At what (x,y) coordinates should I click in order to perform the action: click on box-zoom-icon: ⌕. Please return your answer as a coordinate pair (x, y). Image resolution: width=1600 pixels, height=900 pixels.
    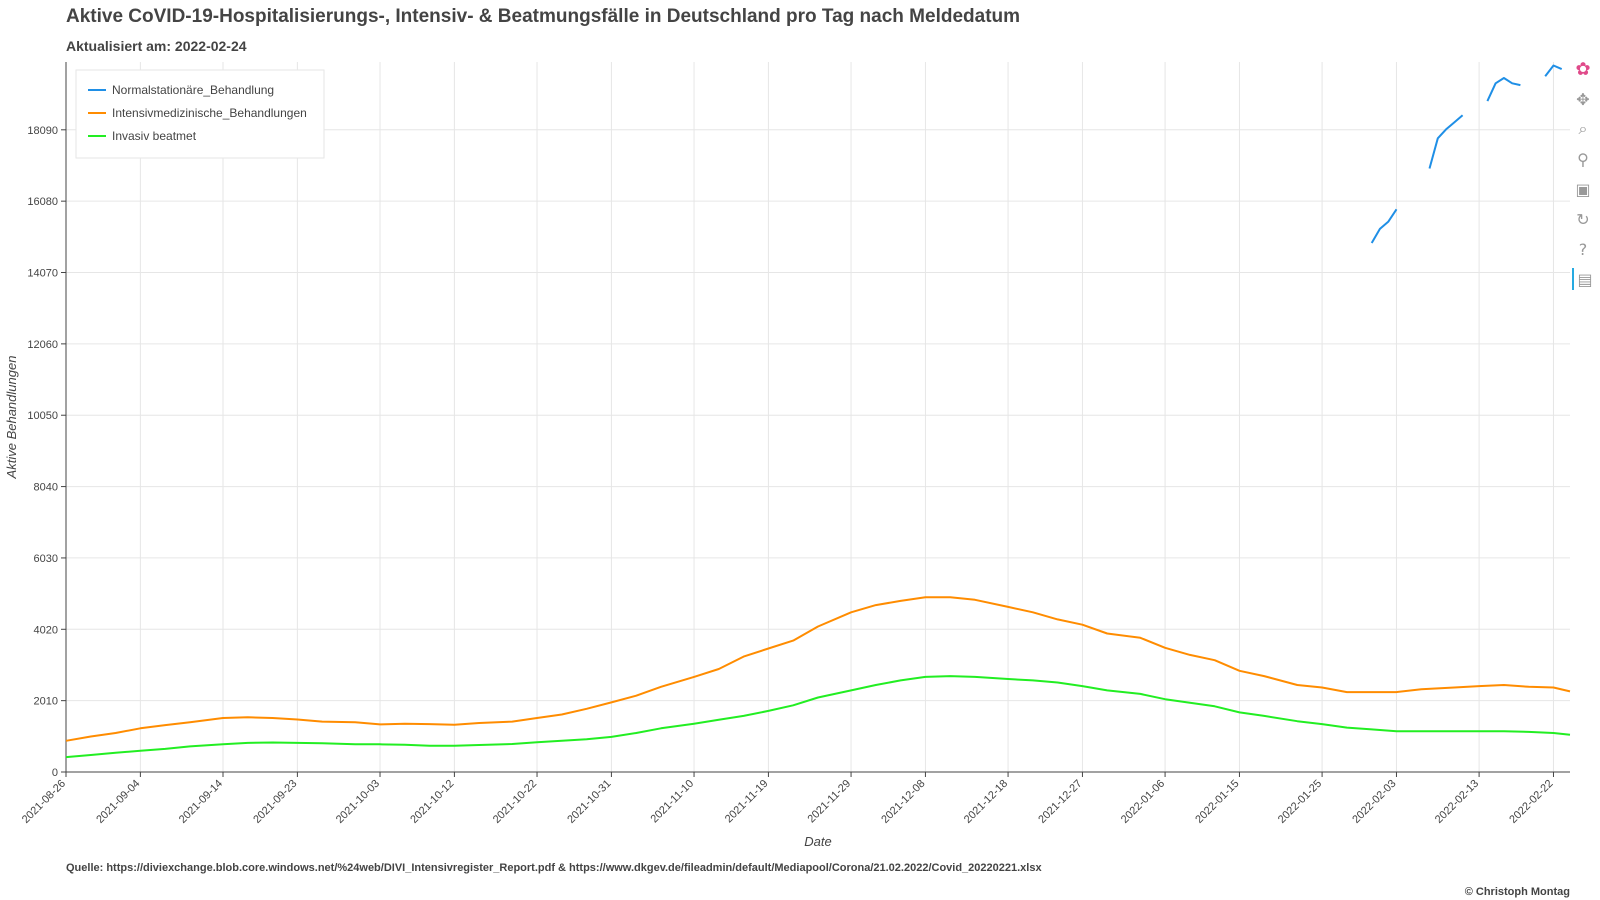
    Looking at the image, I should click on (1583, 128).